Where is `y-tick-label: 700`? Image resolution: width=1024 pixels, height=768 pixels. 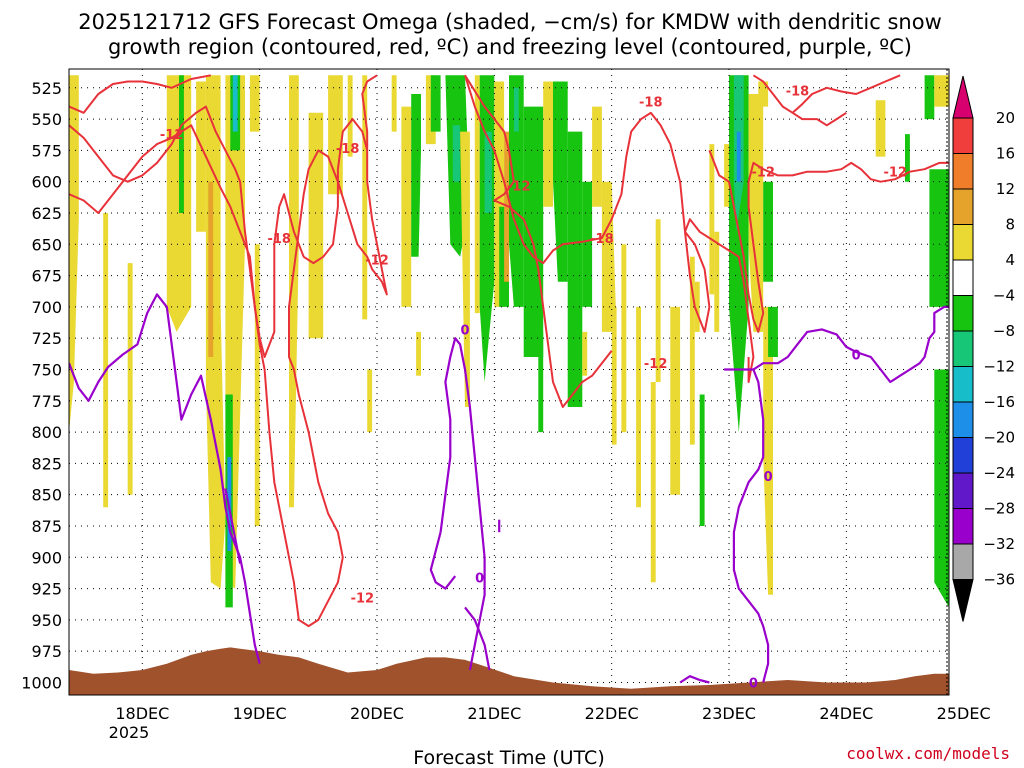
y-tick-label: 700 is located at coordinates (46, 307).